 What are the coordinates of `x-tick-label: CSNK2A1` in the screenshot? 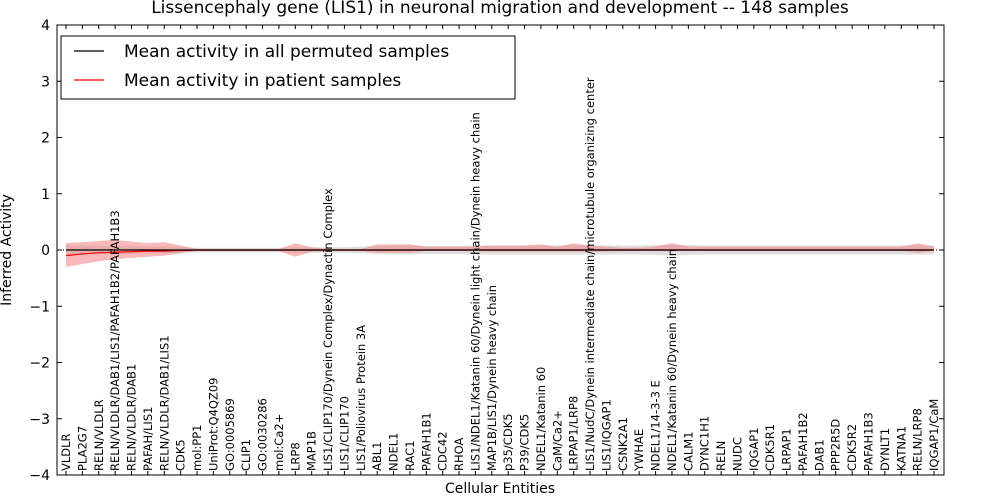 It's located at (623, 444).